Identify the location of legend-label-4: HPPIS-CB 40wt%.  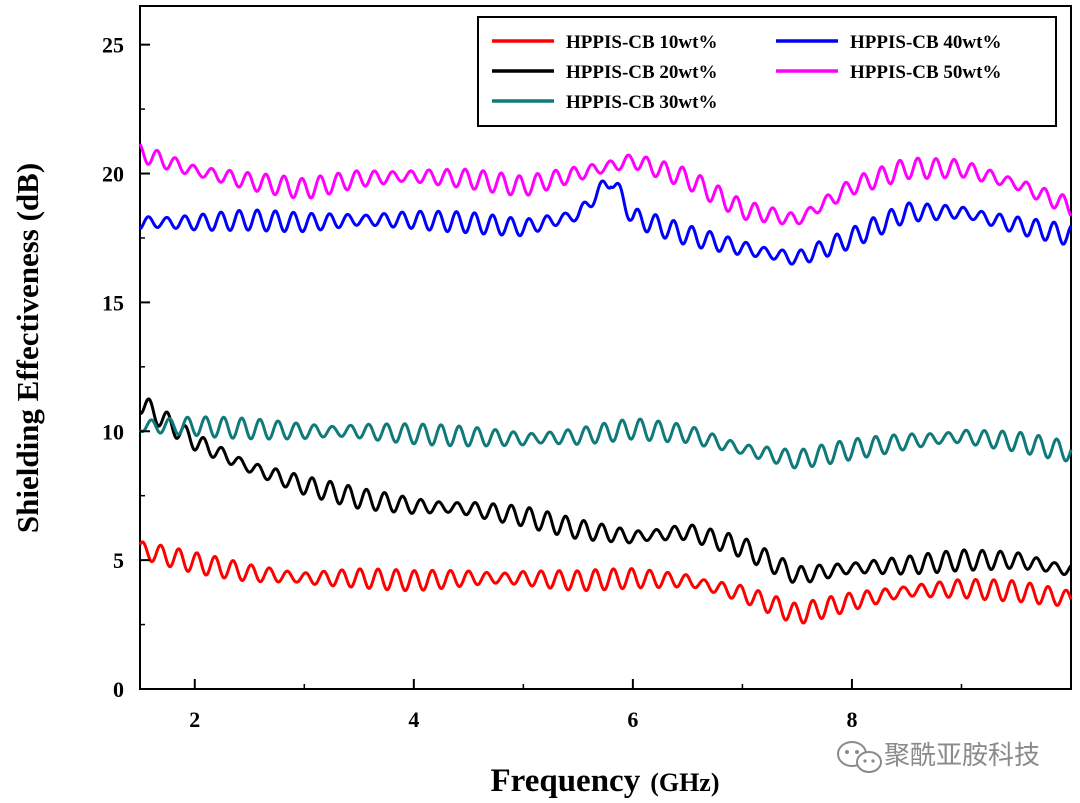
(925, 42).